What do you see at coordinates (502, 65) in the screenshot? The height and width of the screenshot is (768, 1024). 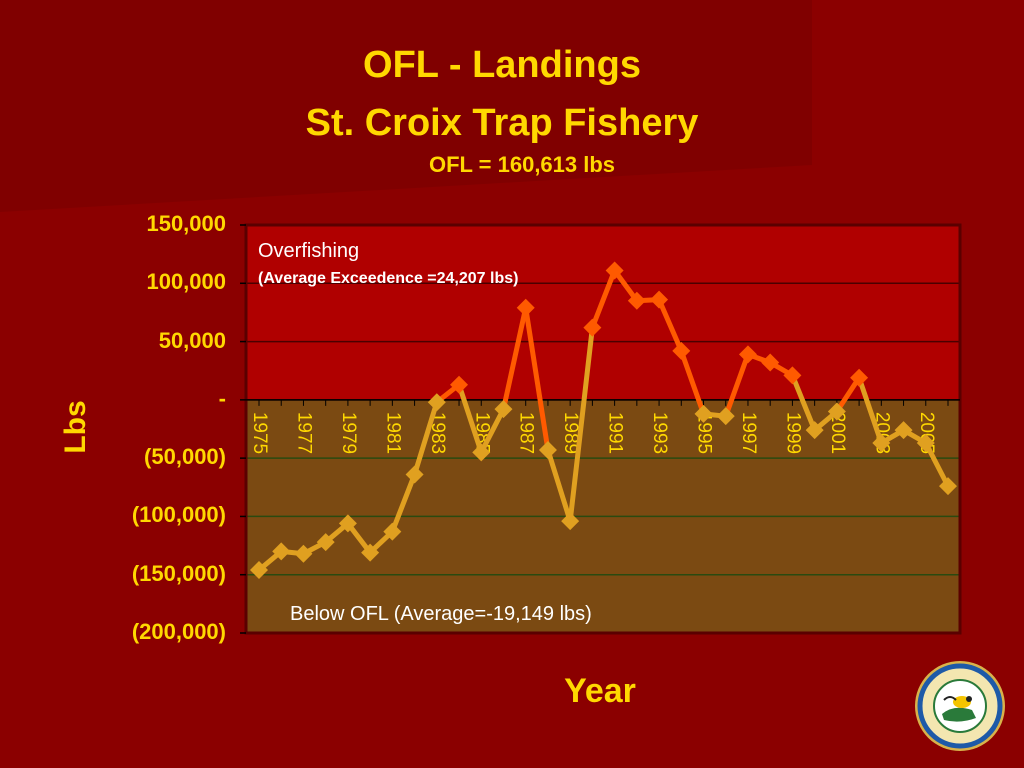 I see `slide-title: OFL - Landings` at bounding box center [502, 65].